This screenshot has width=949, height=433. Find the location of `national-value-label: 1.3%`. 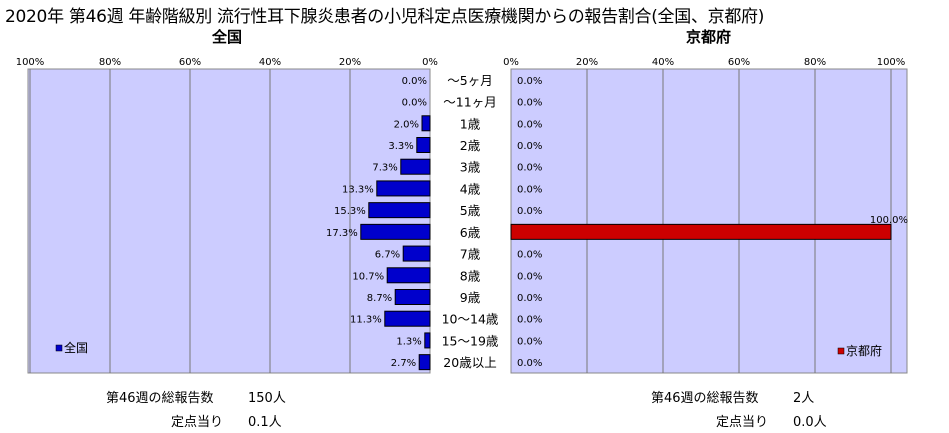

national-value-label: 1.3% is located at coordinates (408, 341).